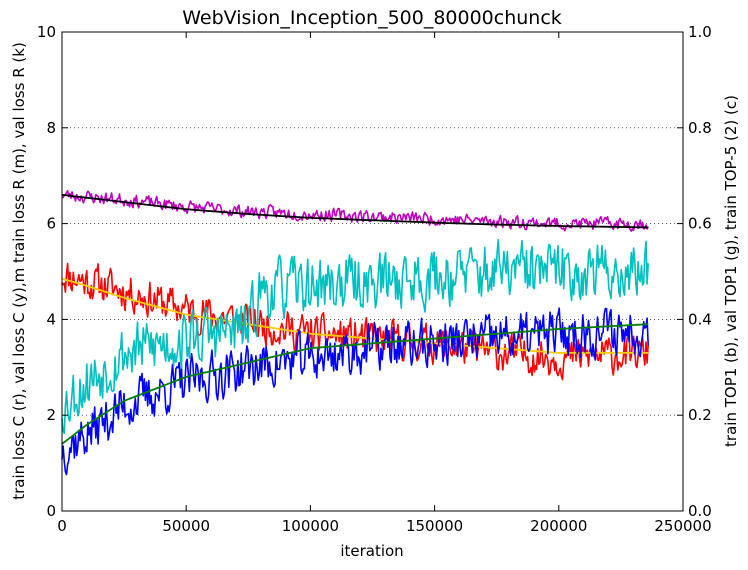 The image size is (748, 570). I want to click on y-tick-label-left: 8, so click(51, 128).